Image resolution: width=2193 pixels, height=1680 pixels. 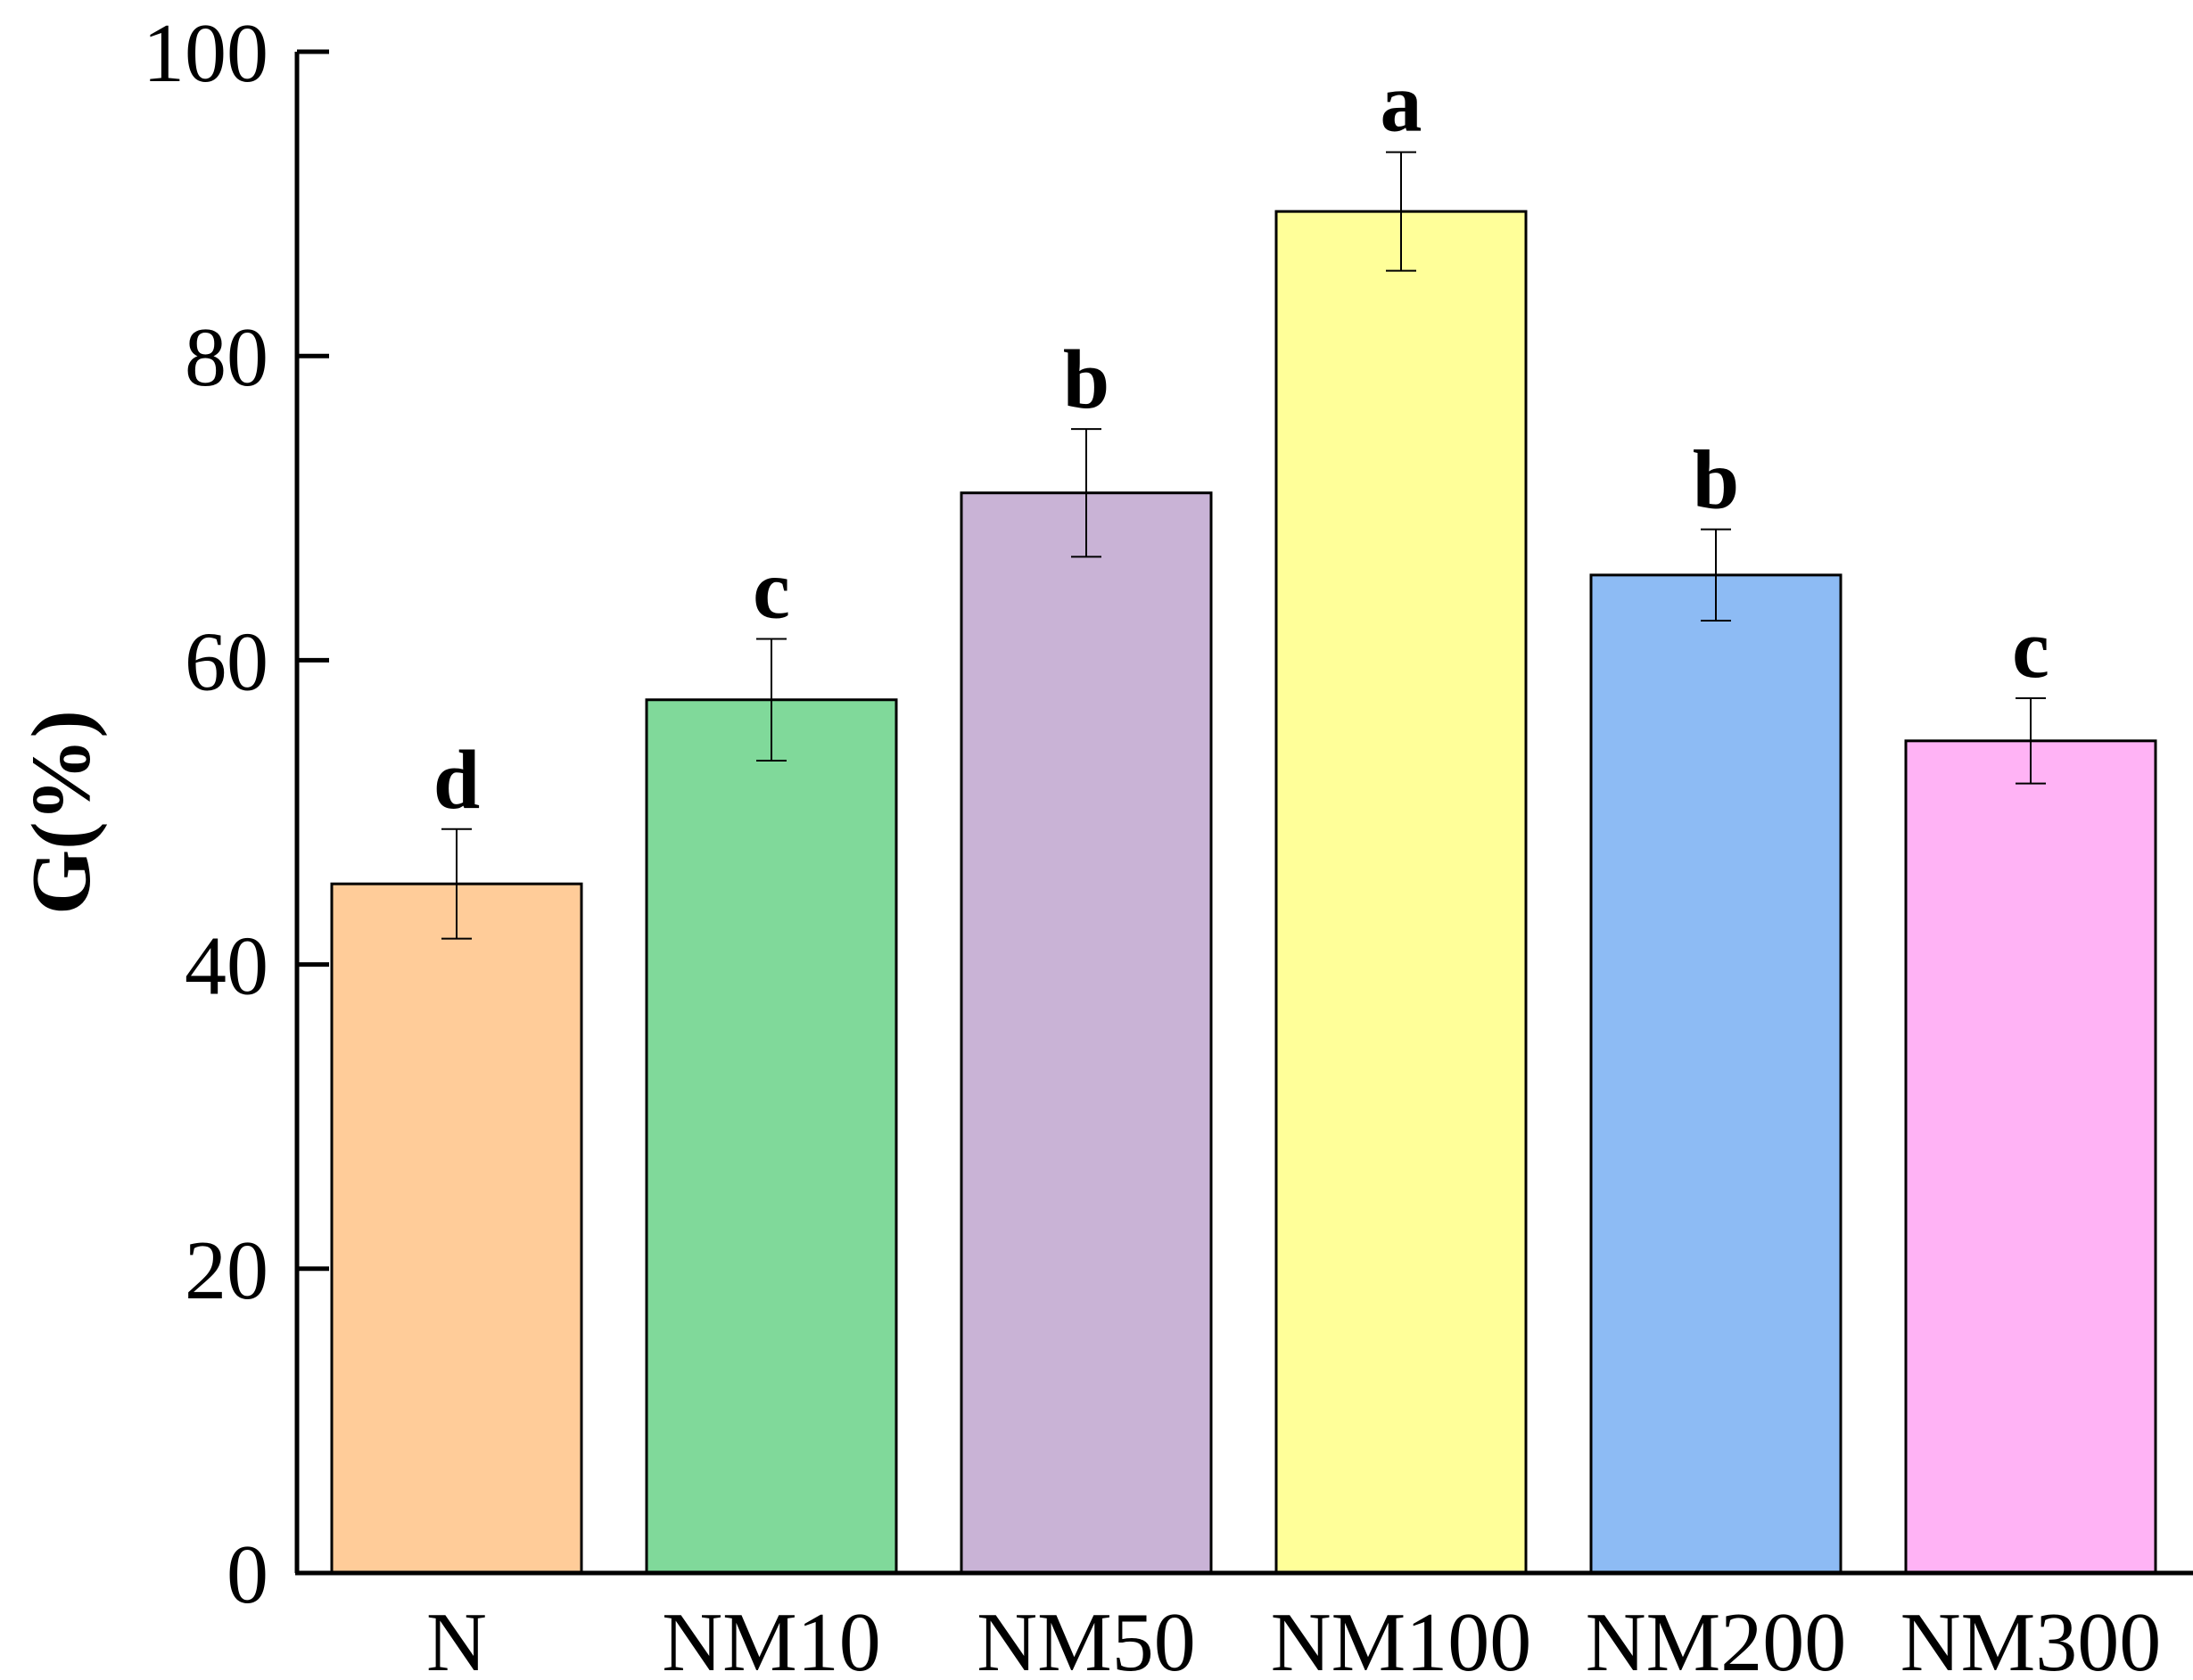 What do you see at coordinates (226, 966) in the screenshot?
I see `y-tick-label: 40` at bounding box center [226, 966].